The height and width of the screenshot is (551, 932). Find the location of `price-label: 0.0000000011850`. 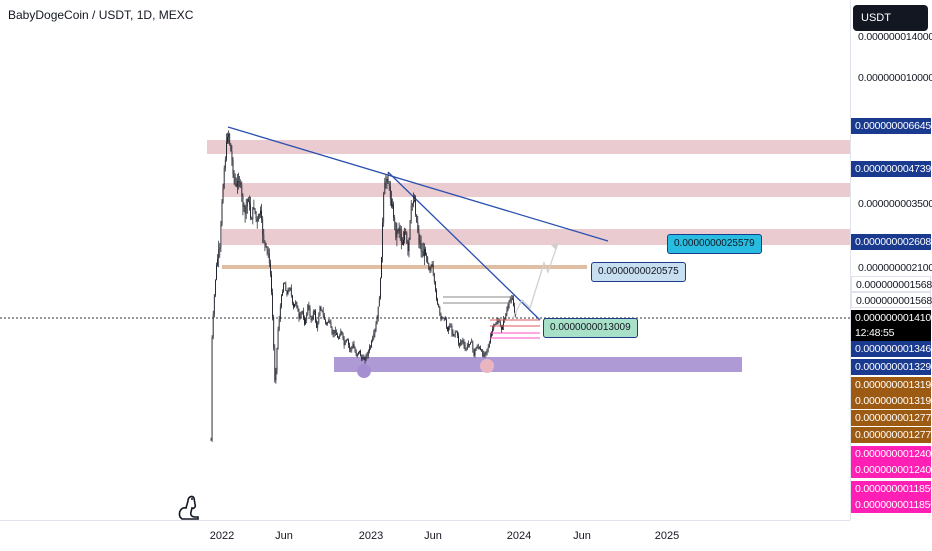

price-label: 0.0000000011850 is located at coordinates (891, 489).